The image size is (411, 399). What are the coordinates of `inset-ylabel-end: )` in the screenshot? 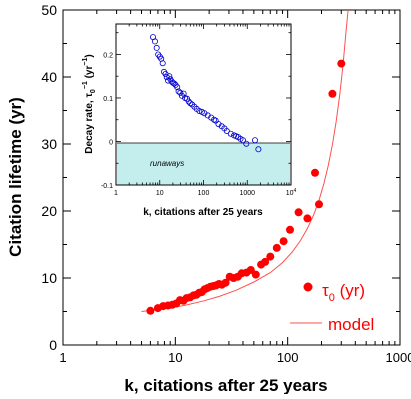 It's located at (89, 55).